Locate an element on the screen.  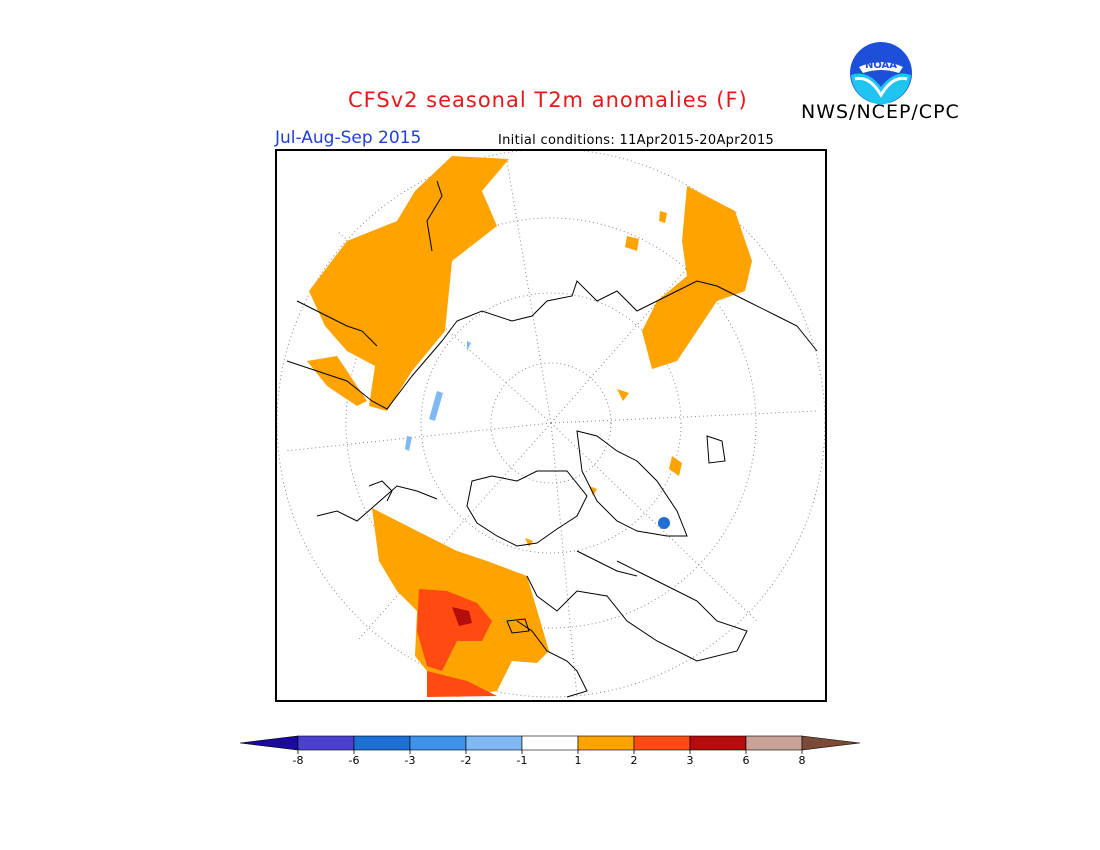
logo-text: NOAA is located at coordinates (881, 65).